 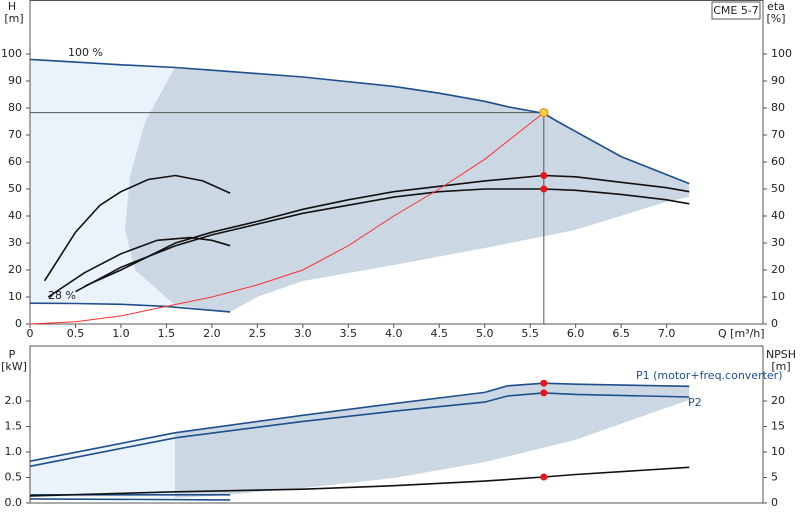 I want to click on power-range-light, so click(x=102, y=465).